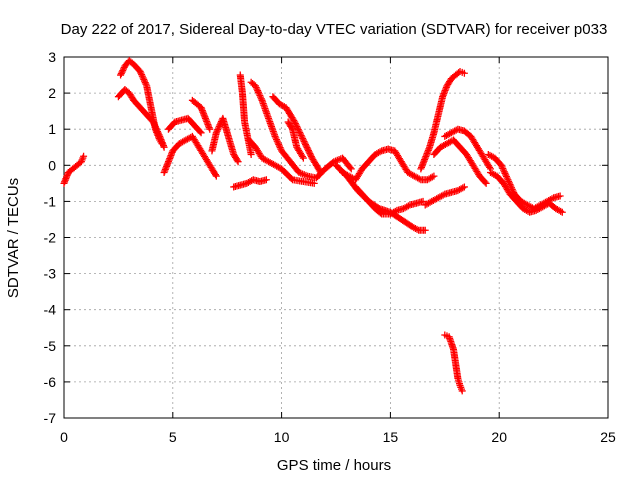 The image size is (640, 480). I want to click on x-tick-label: 25, so click(608, 437).